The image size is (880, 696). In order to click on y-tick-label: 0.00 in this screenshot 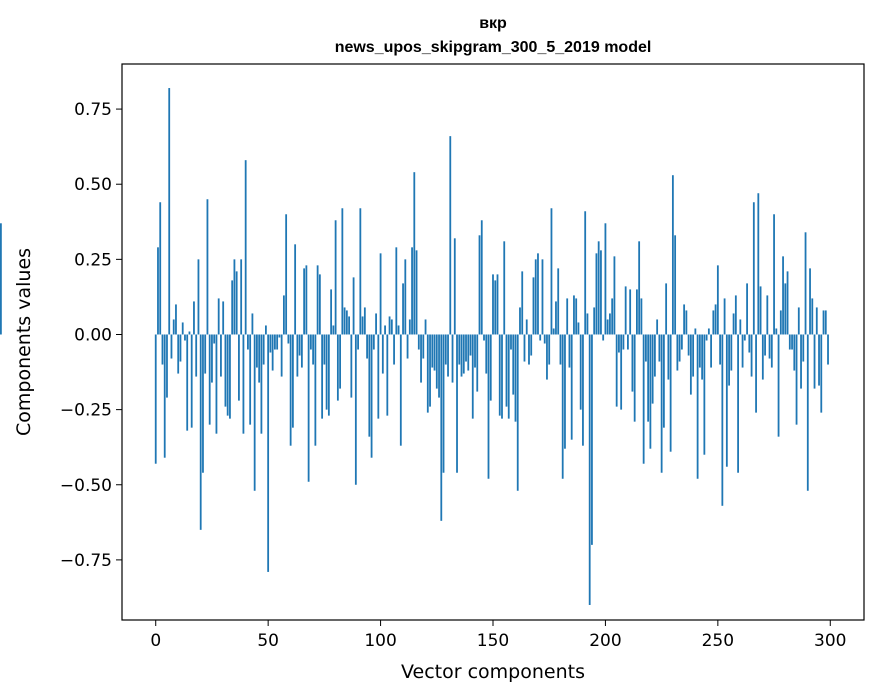, I will do `click(93, 335)`.